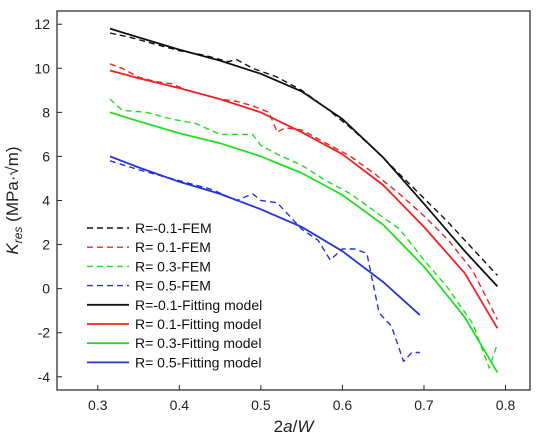 The width and height of the screenshot is (550, 443). I want to click on legend-label: R= 0.5-FEM, so click(173, 286).